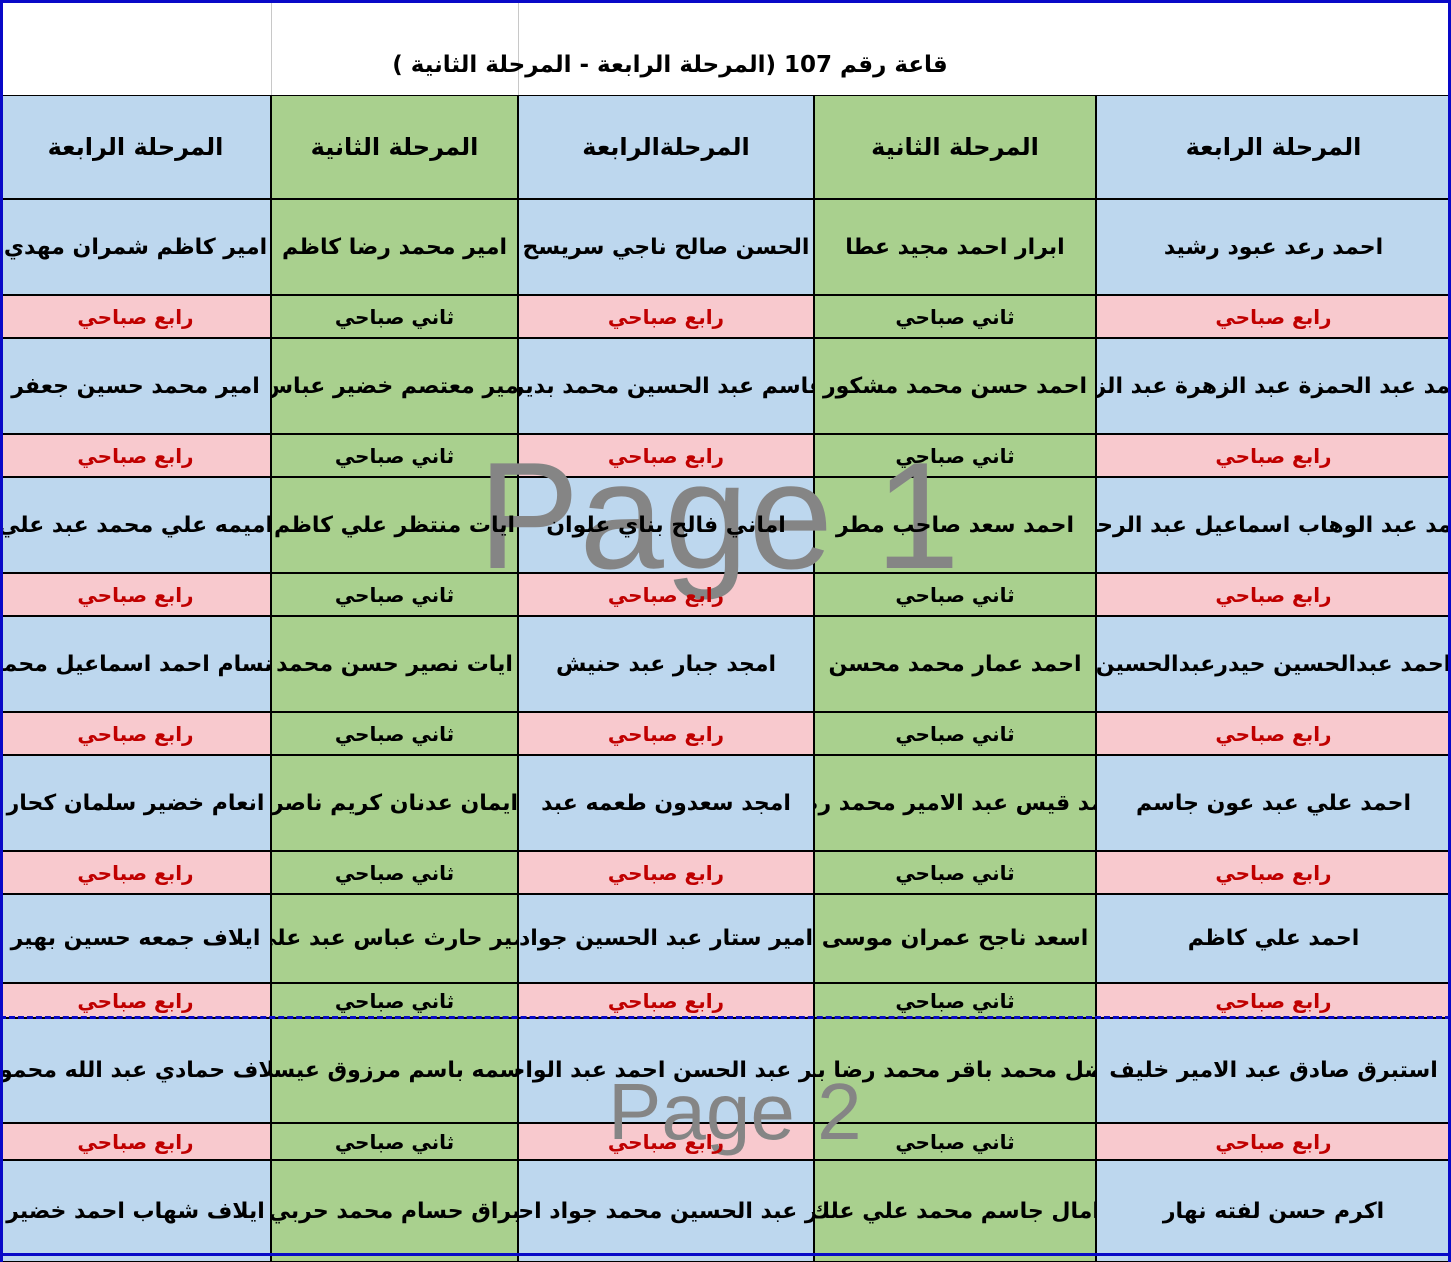 The width and height of the screenshot is (1451, 1262). I want to click on student-name-cell: ايلاف جمعه حسين بهير, so click(135, 938).